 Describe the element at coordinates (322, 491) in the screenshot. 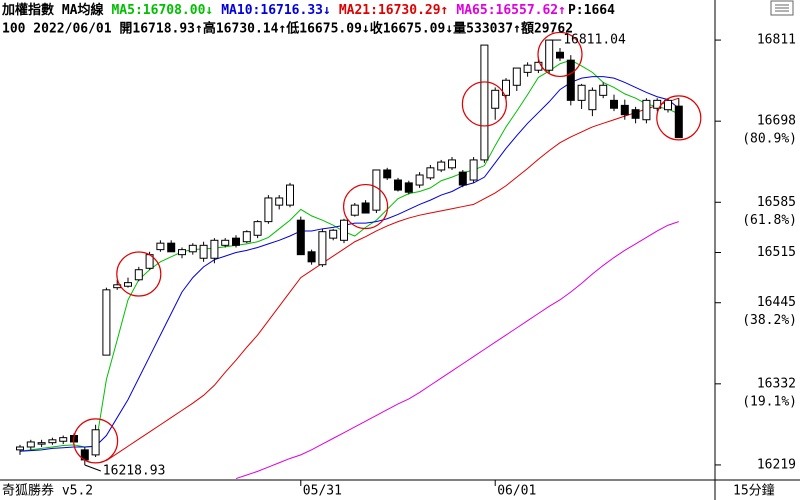

I see `x-tick-label: 05/31` at that location.